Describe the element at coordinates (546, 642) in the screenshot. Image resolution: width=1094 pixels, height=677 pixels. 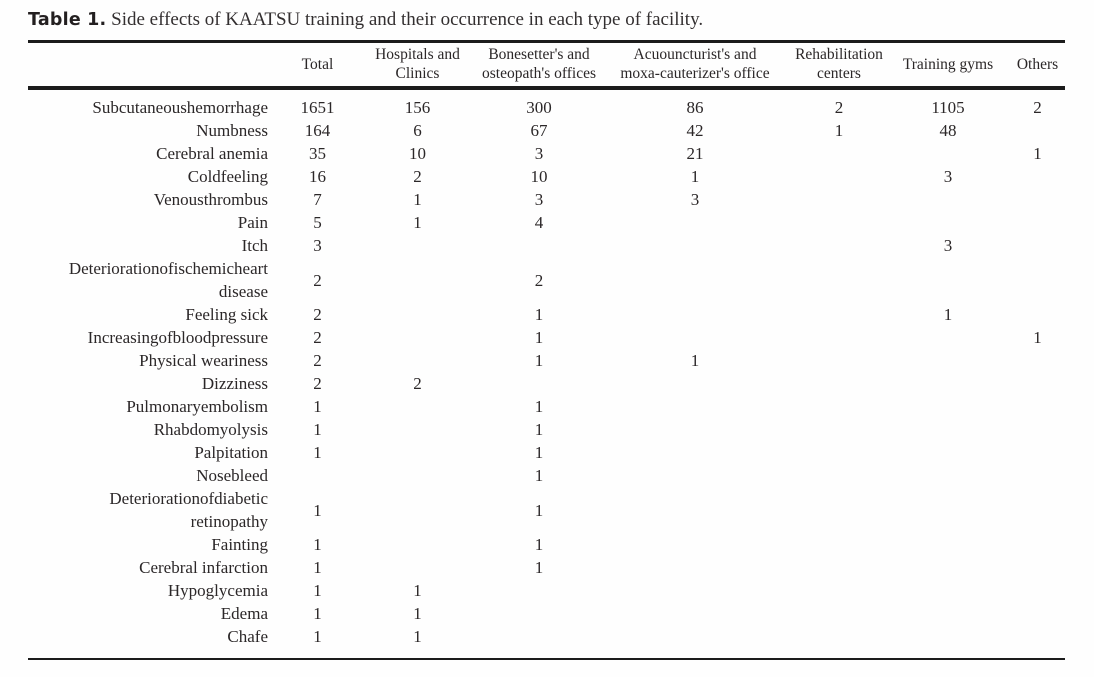
I see `table-row: Chafe 1 1` at that location.